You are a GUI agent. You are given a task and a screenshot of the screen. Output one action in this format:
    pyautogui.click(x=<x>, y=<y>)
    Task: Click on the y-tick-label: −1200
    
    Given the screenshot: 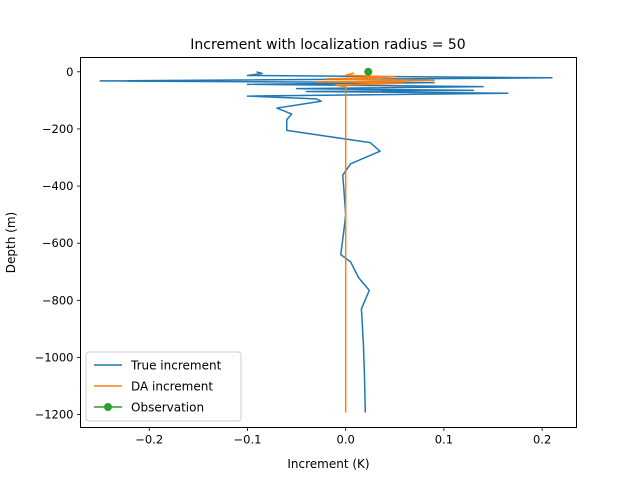 What is the action you would take?
    pyautogui.click(x=54, y=415)
    